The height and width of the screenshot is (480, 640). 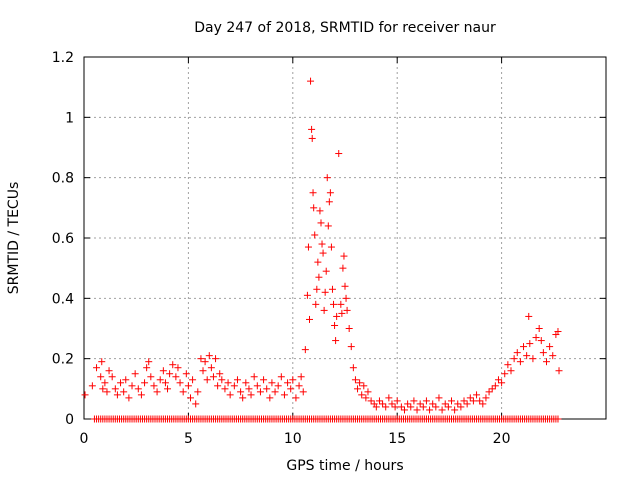 I want to click on x-tick-label: 15, so click(x=397, y=439).